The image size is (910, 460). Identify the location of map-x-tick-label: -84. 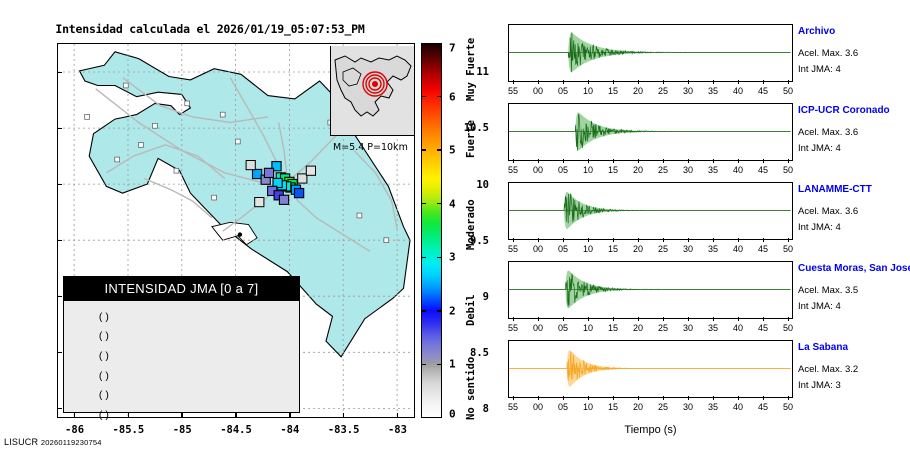
(290, 430).